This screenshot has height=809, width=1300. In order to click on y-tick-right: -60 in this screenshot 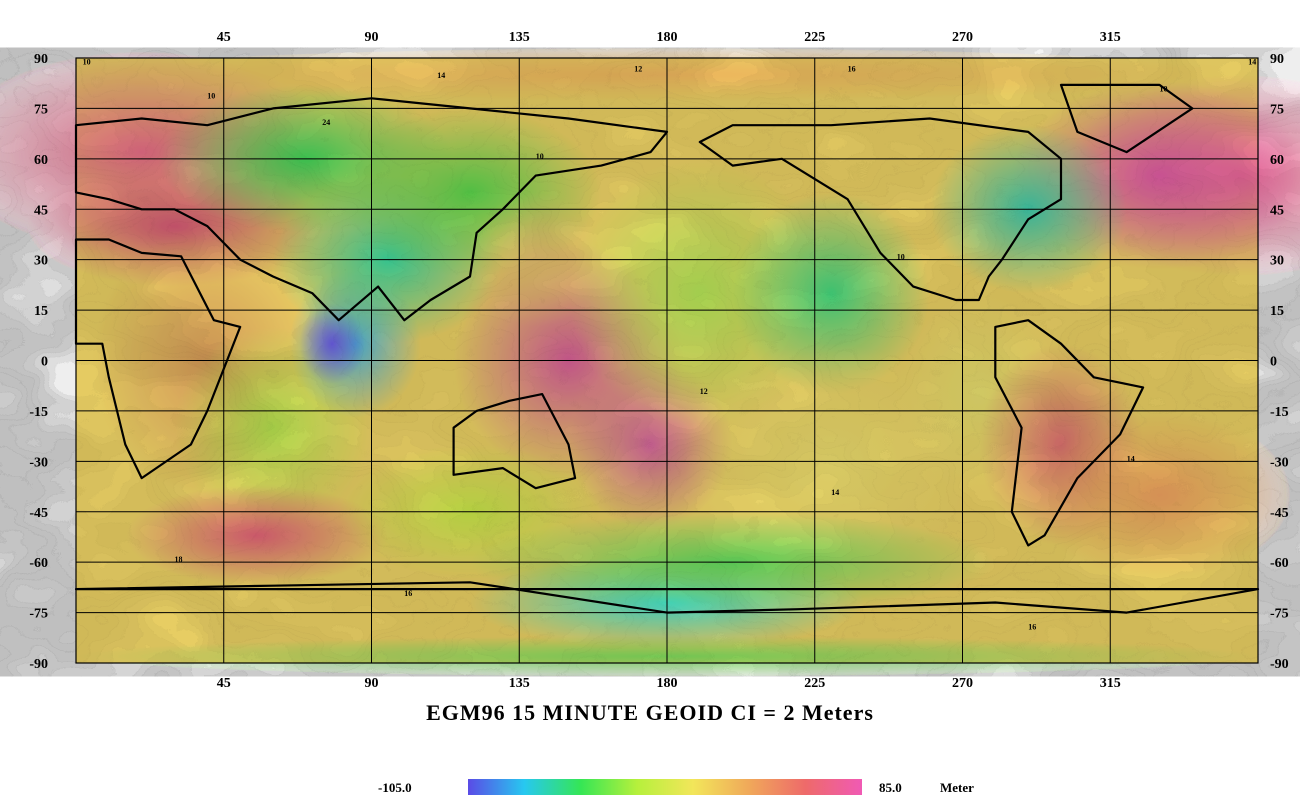, I will do `click(1279, 563)`.